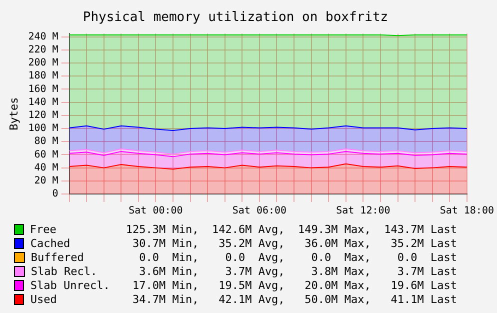  Describe the element at coordinates (70, 285) in the screenshot. I see `legend-label: Slab Unrecl.` at that location.